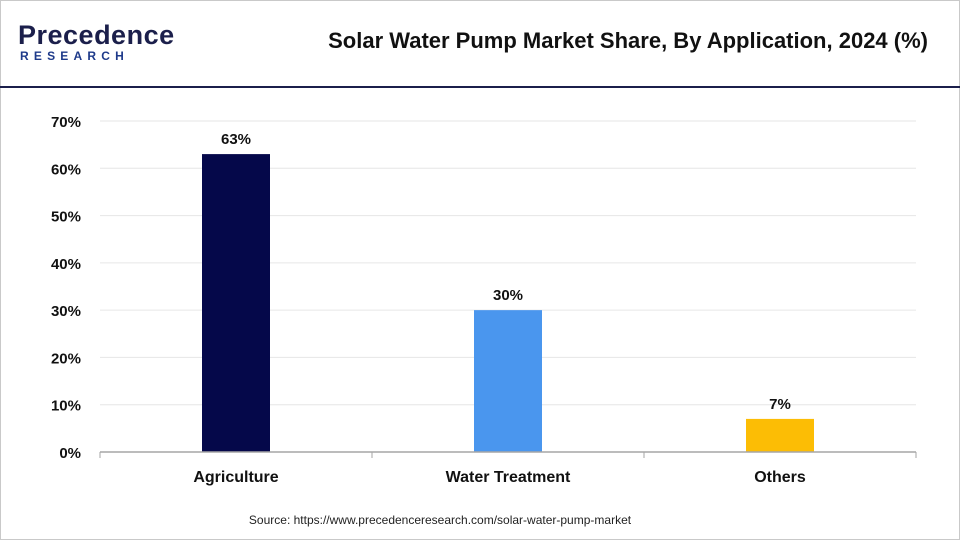 The image size is (960, 540). I want to click on x-tick-label: Agriculture, so click(235, 477).